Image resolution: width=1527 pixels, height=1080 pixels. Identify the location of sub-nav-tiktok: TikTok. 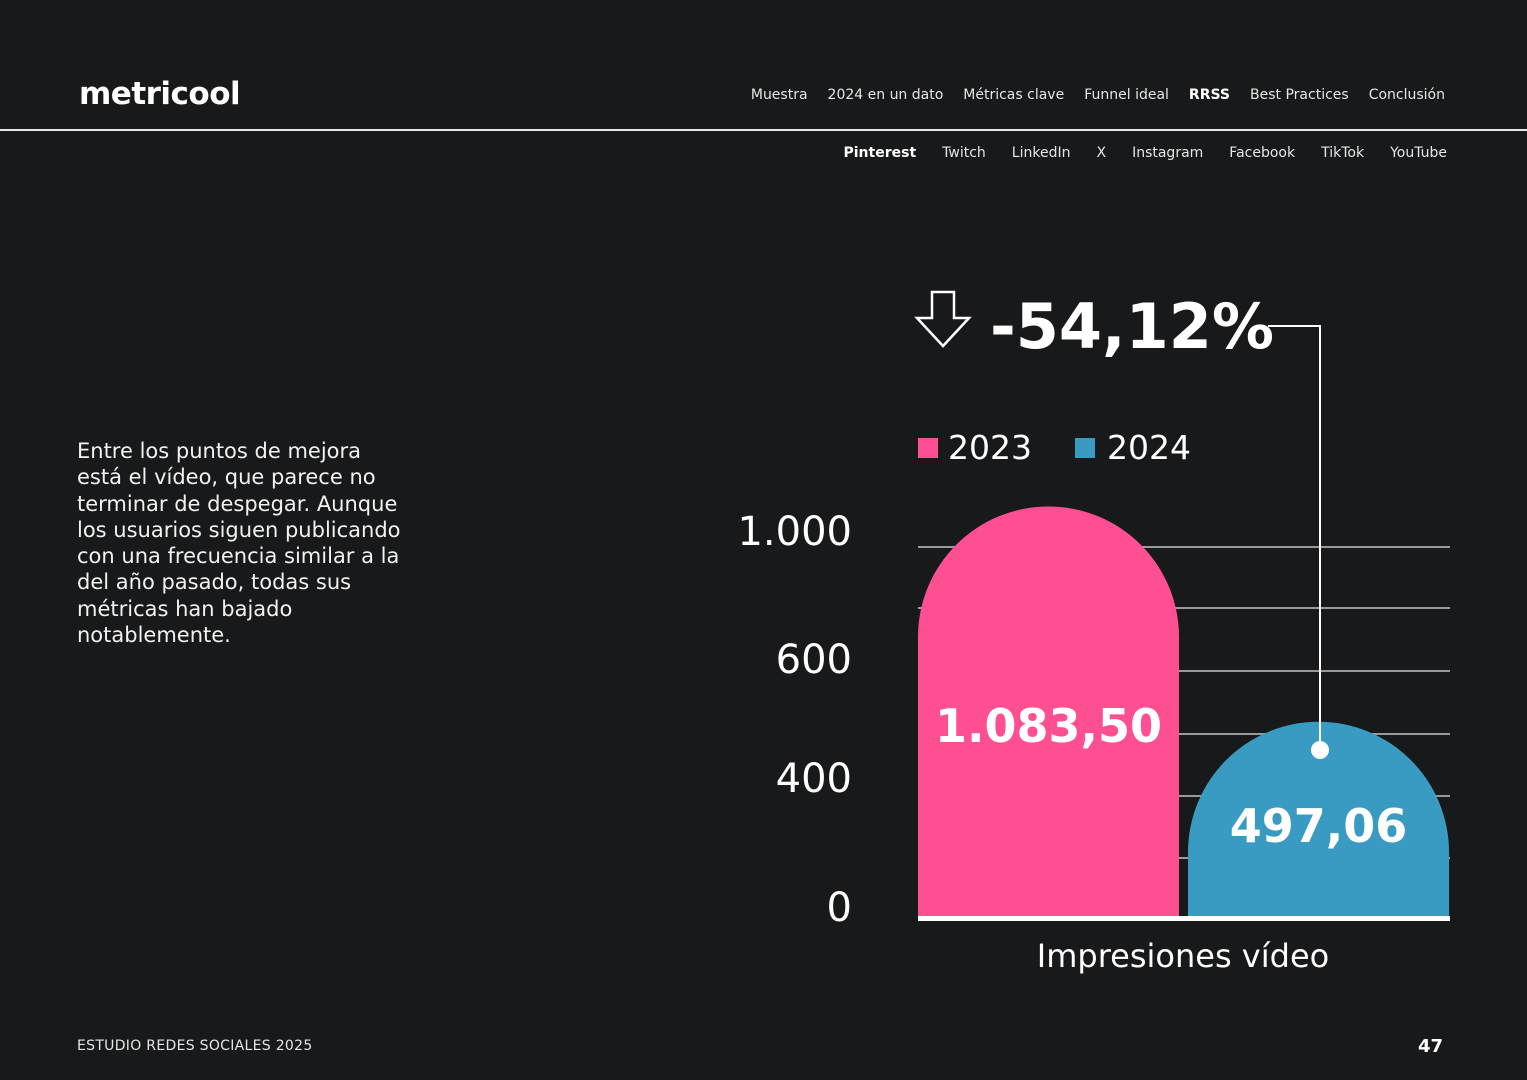
(1343, 153).